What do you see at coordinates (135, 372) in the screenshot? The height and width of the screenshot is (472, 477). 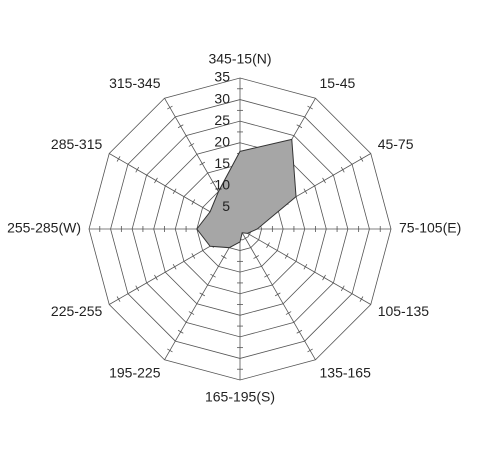 I see `category-label: 195-225` at bounding box center [135, 372].